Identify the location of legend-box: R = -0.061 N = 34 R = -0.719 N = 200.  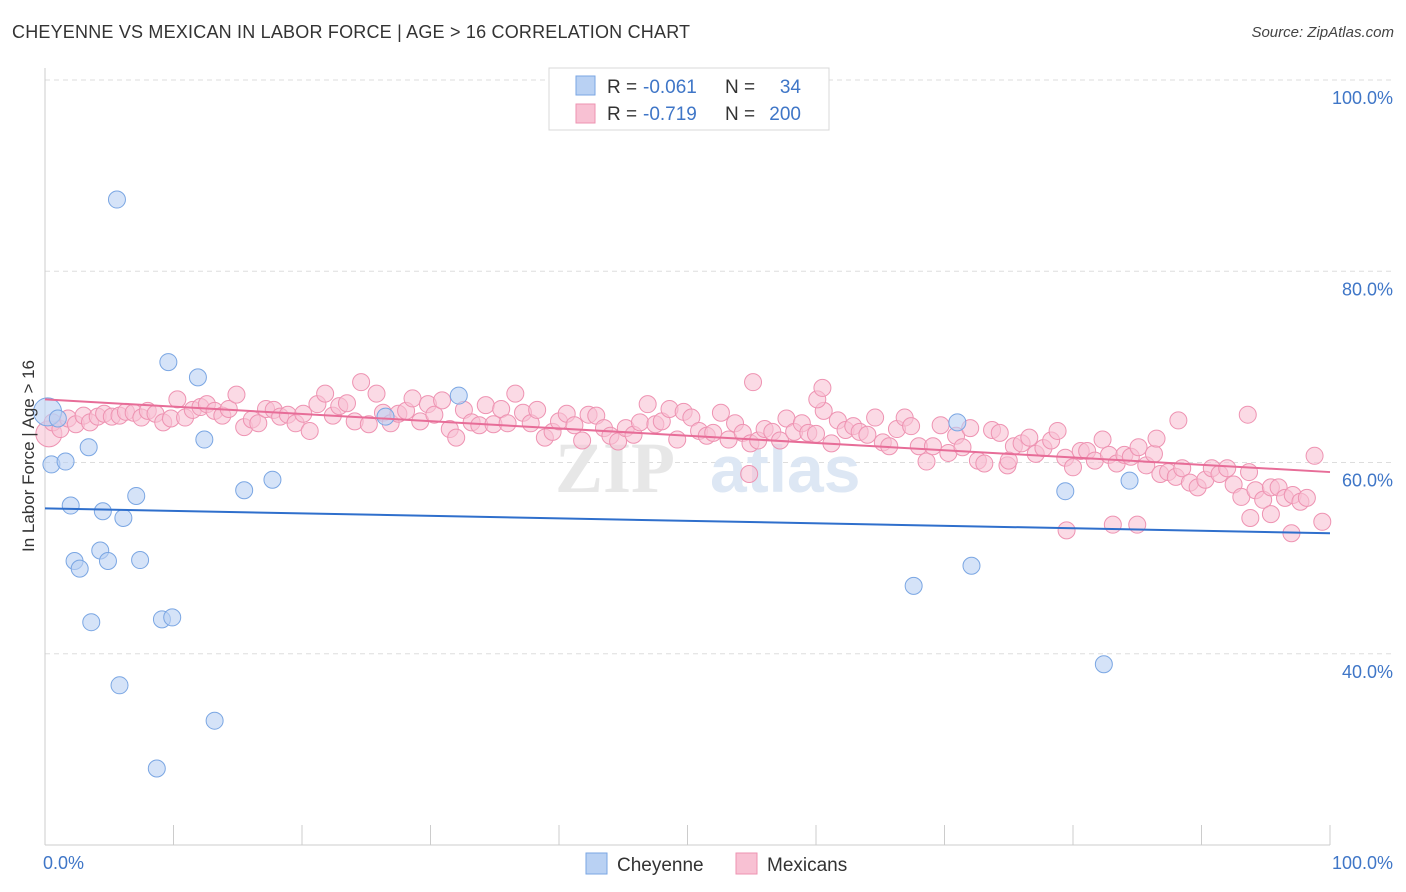
(689, 99).